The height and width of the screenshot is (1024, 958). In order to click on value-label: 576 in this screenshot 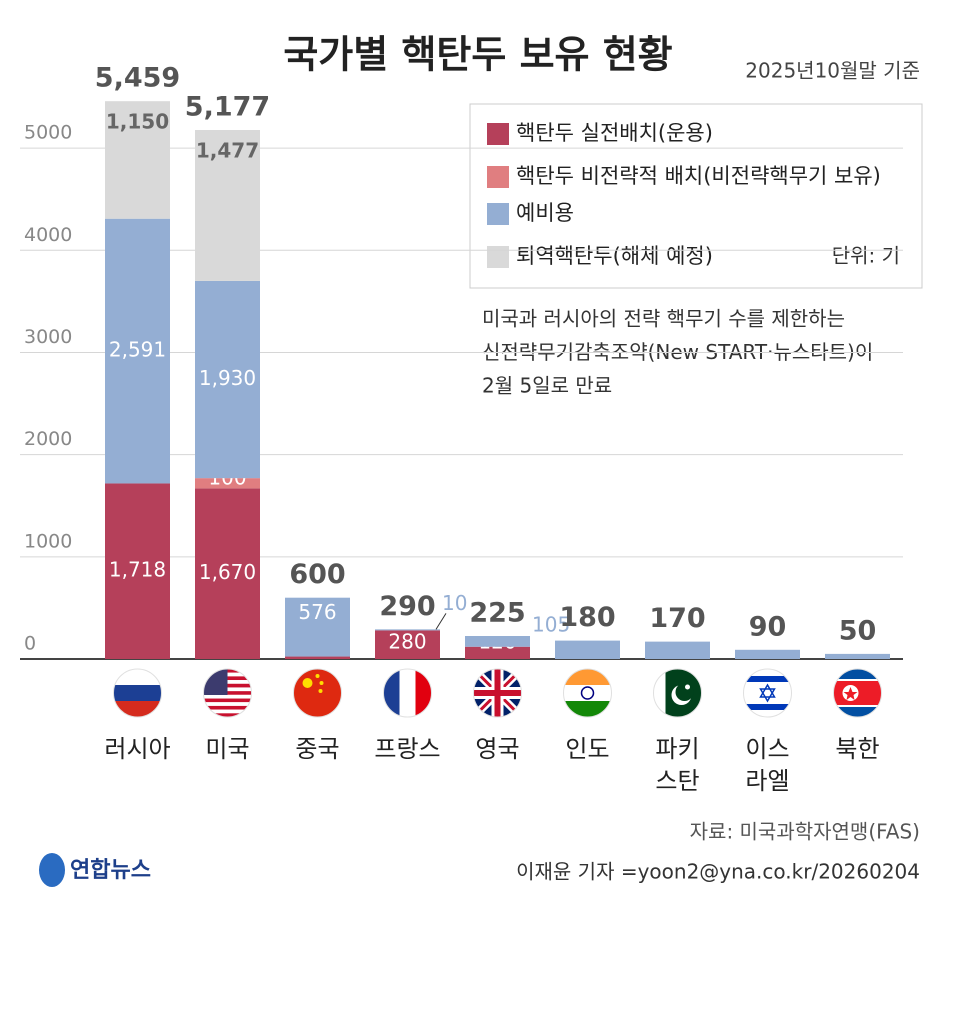, I will do `click(317, 612)`.